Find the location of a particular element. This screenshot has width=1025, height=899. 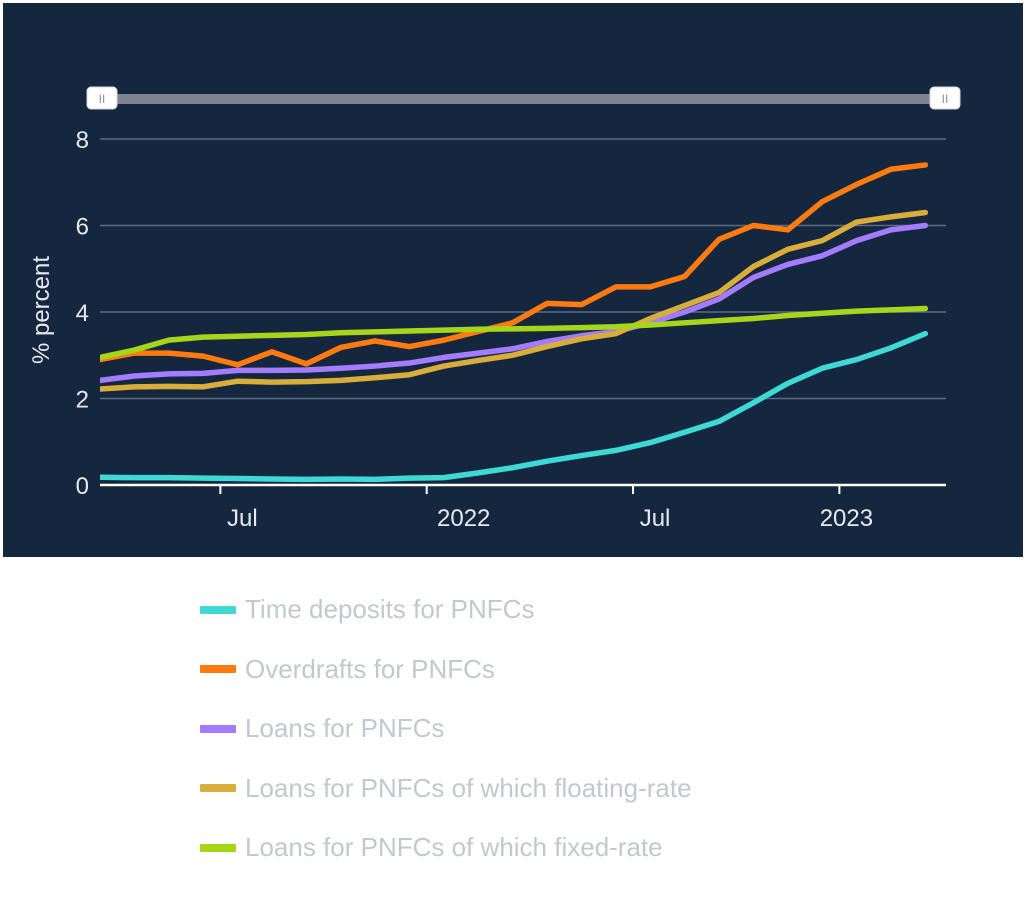

legend-label: Loans for PNFCs is located at coordinates (345, 728).